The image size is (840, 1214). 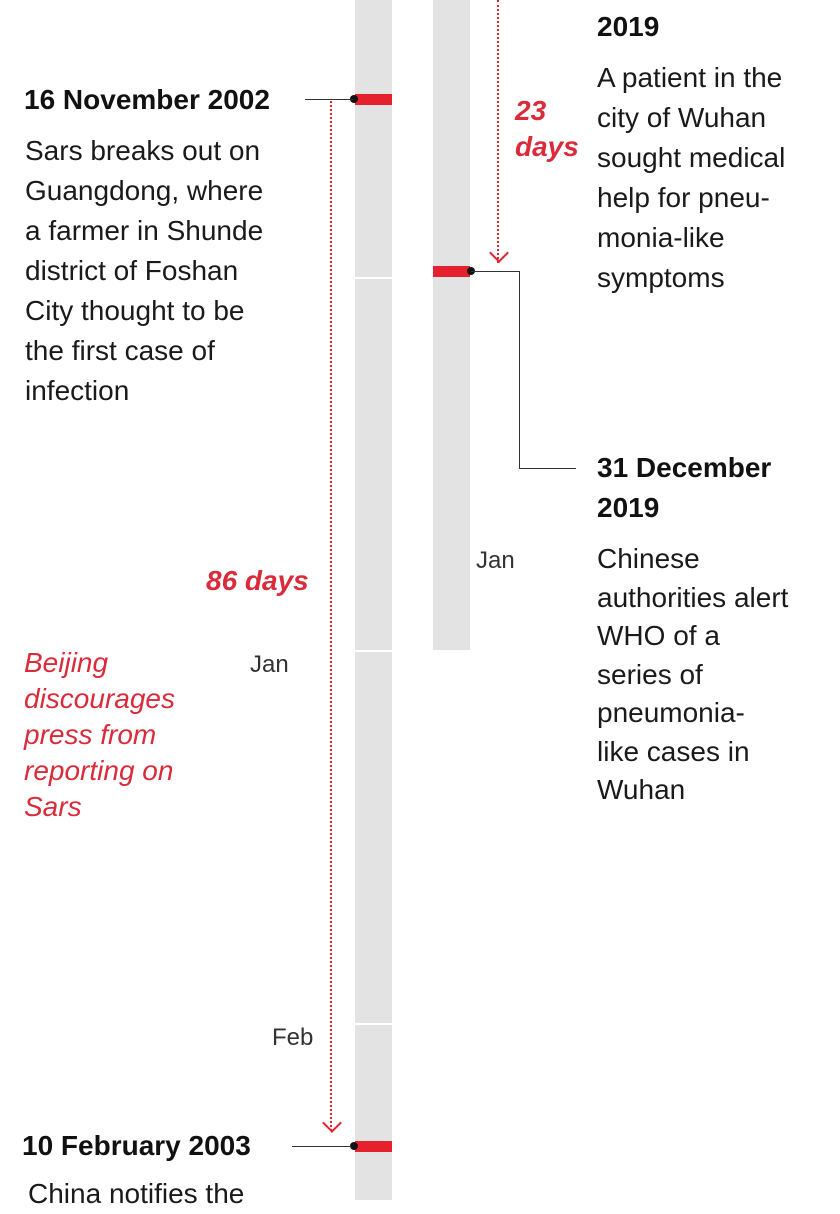 I want to click on sars-interval-arrow-line, so click(x=331, y=616).